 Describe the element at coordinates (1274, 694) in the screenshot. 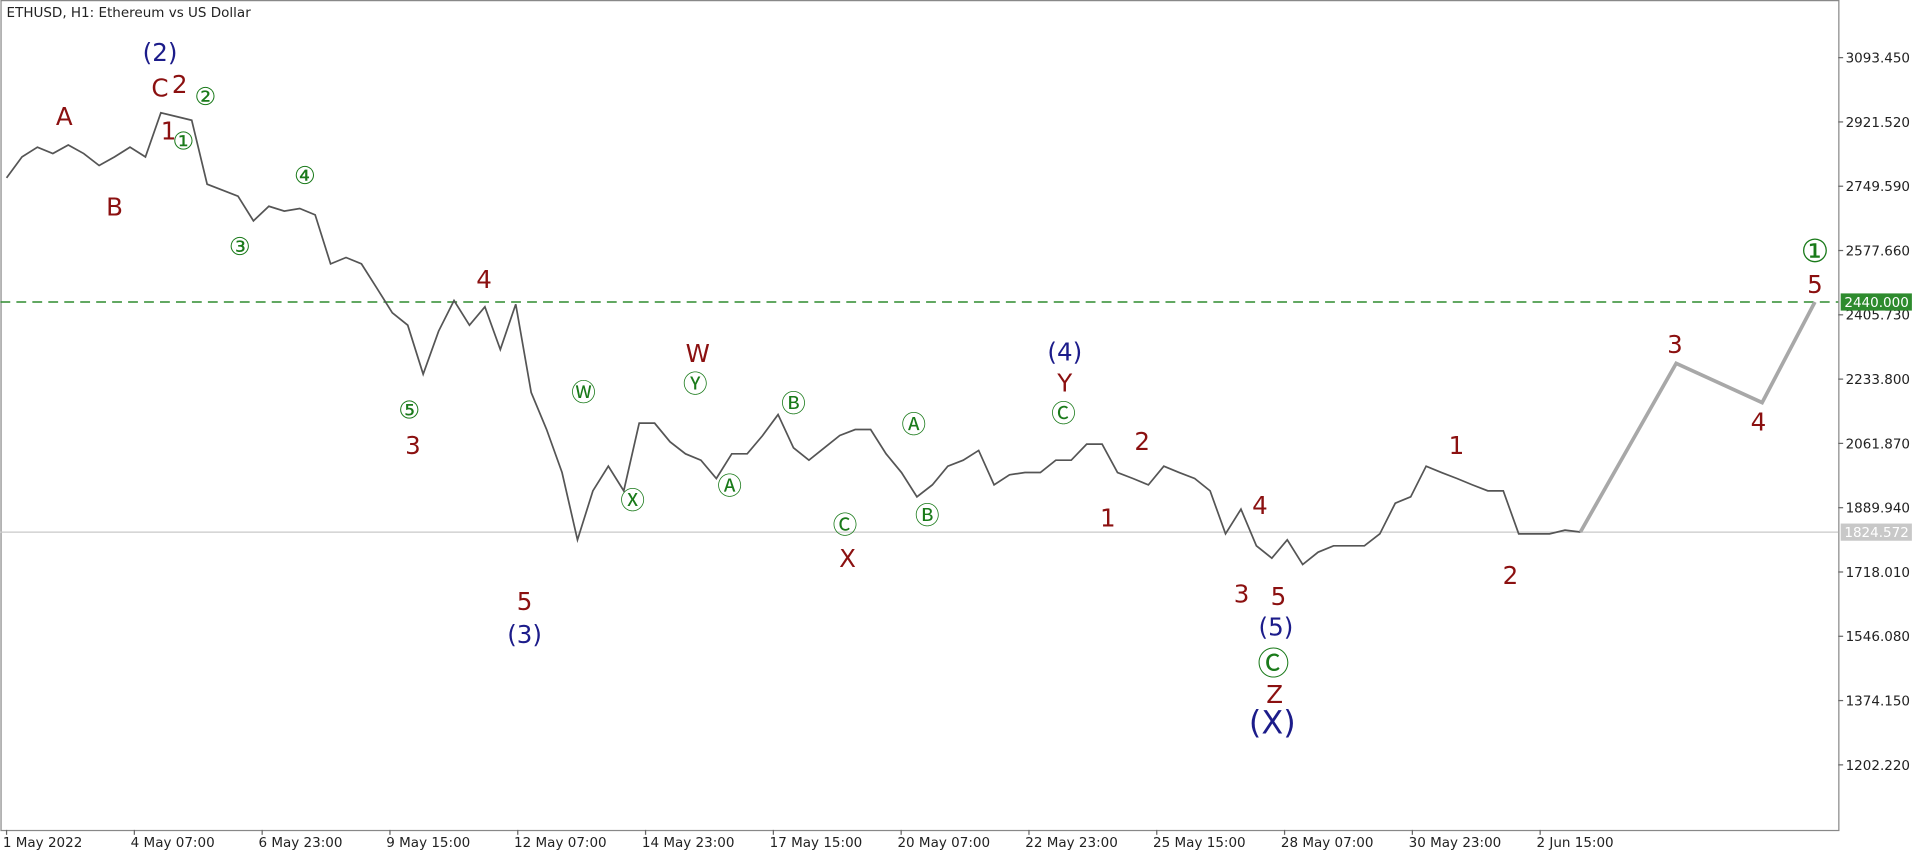

I see `wave-label: Z` at that location.